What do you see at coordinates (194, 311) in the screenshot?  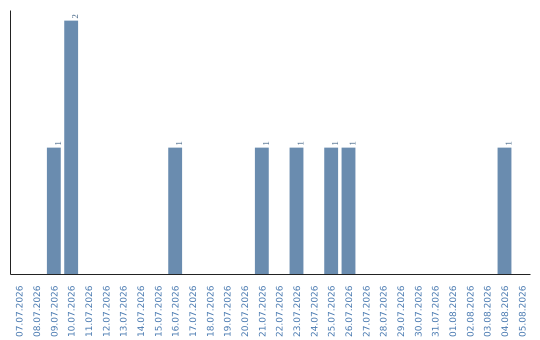 I see `x-tick-label: 17.07.2026` at bounding box center [194, 311].